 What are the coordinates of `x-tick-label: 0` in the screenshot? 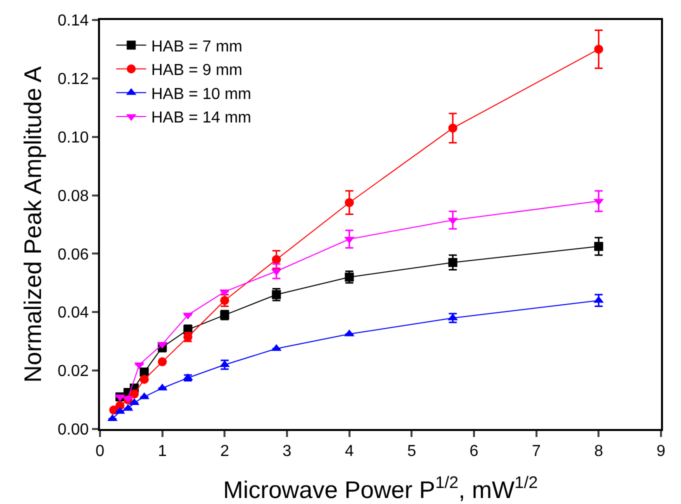 It's located at (100, 451).